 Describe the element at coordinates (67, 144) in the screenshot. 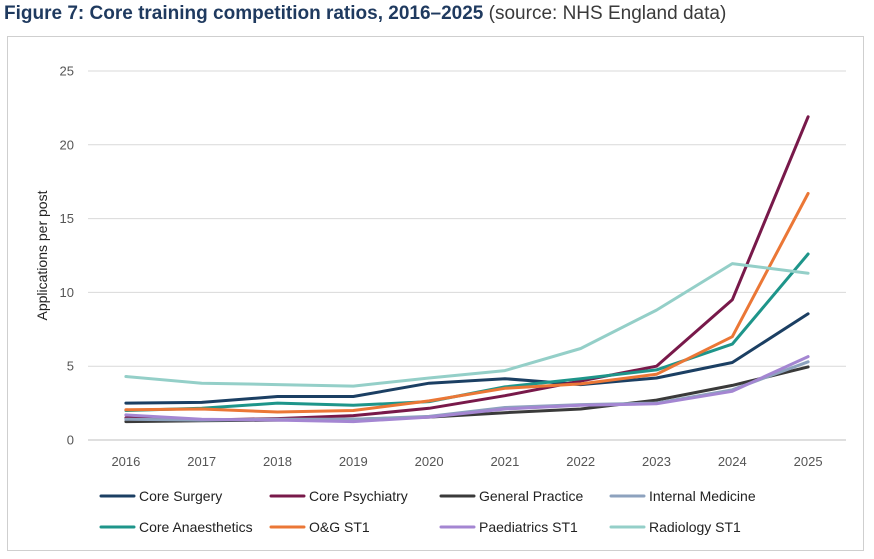

I see `y-tick-label: 20` at that location.